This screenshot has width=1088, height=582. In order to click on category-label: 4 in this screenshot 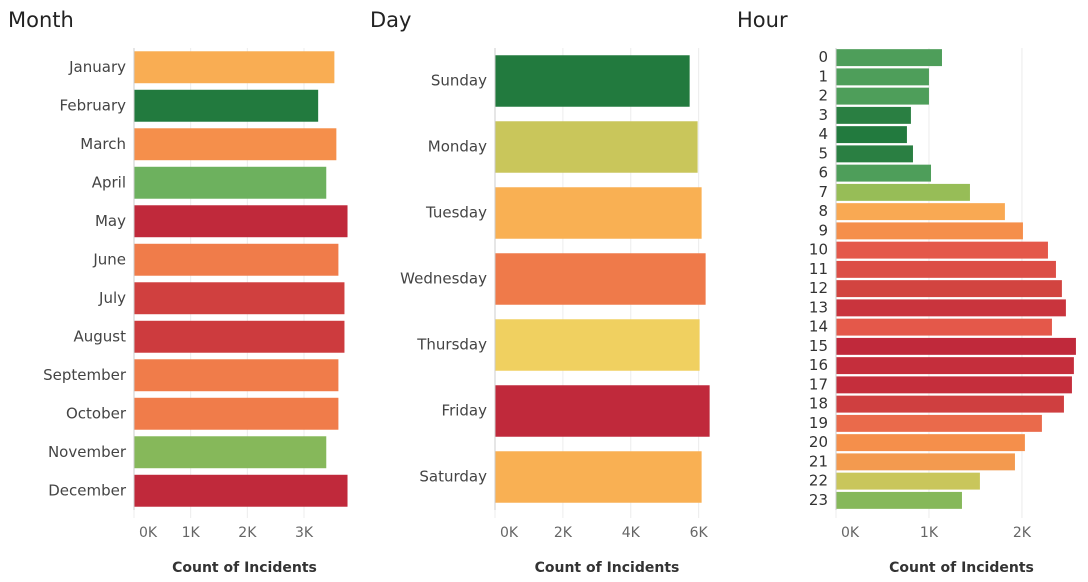, I will do `click(823, 134)`.